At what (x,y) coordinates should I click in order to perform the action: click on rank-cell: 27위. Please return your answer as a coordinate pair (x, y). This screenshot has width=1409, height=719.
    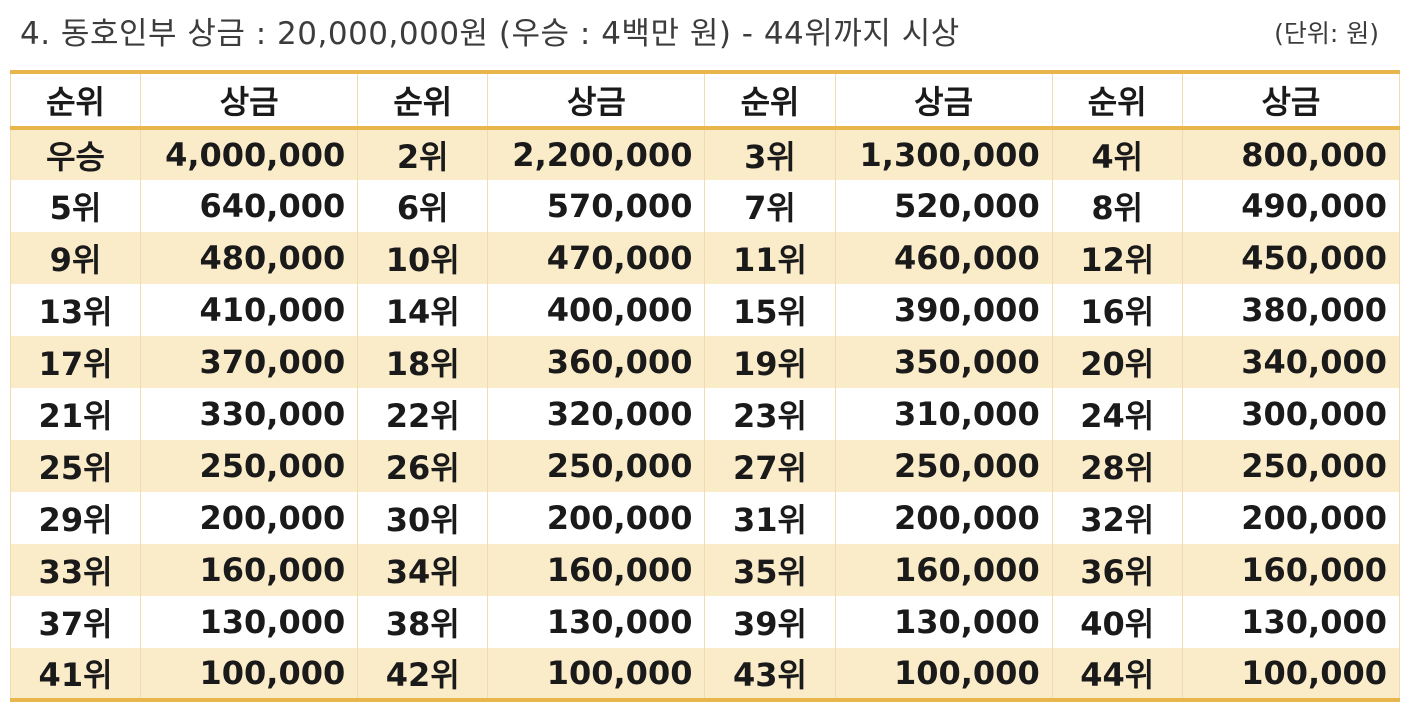
    Looking at the image, I should click on (770, 466).